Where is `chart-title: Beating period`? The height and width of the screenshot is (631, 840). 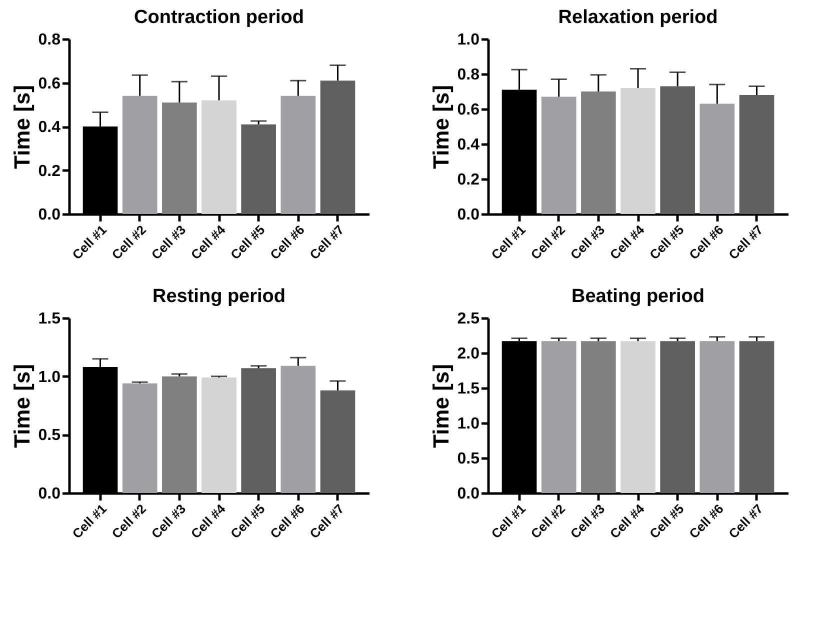
chart-title: Beating period is located at coordinates (638, 296).